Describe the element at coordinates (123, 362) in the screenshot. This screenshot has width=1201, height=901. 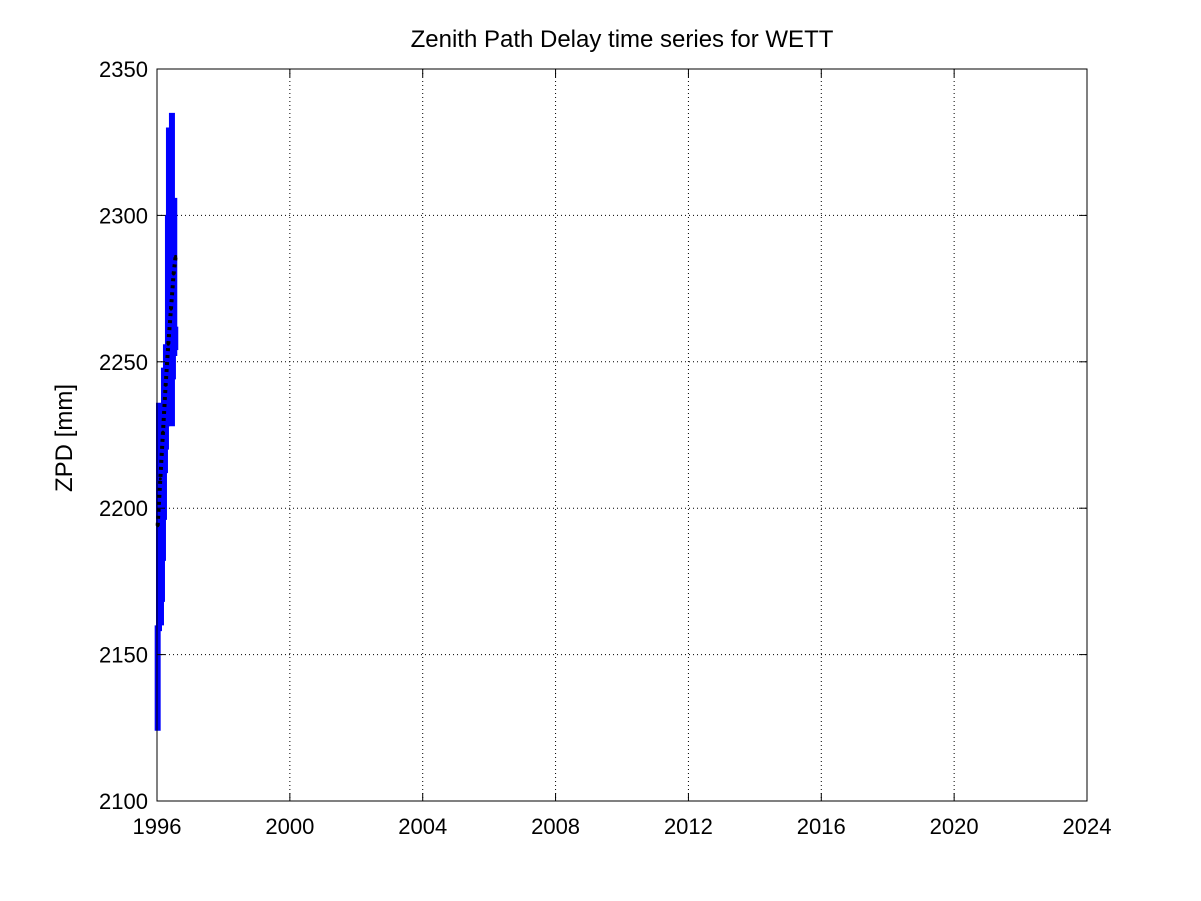
I see `y-tick-label: 2250` at that location.